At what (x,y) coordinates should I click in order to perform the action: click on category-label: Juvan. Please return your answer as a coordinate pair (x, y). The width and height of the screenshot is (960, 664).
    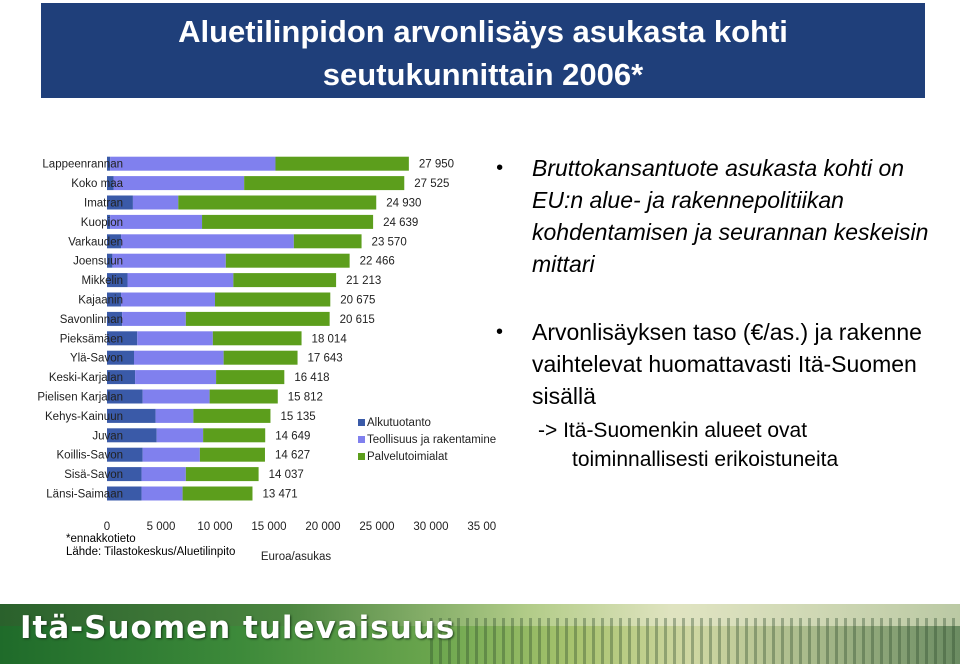
    Looking at the image, I should click on (107, 436).